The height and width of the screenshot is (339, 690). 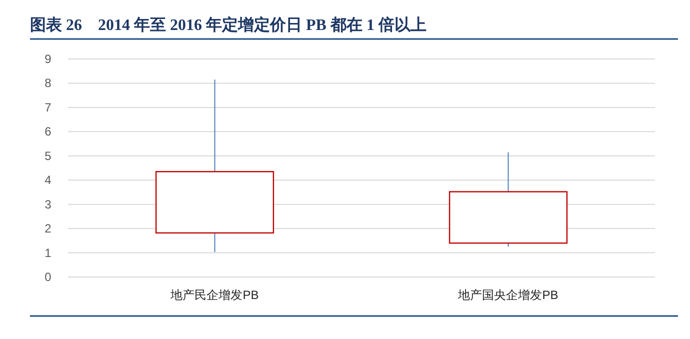 I want to click on y-tick-label: 1, so click(x=48, y=253).